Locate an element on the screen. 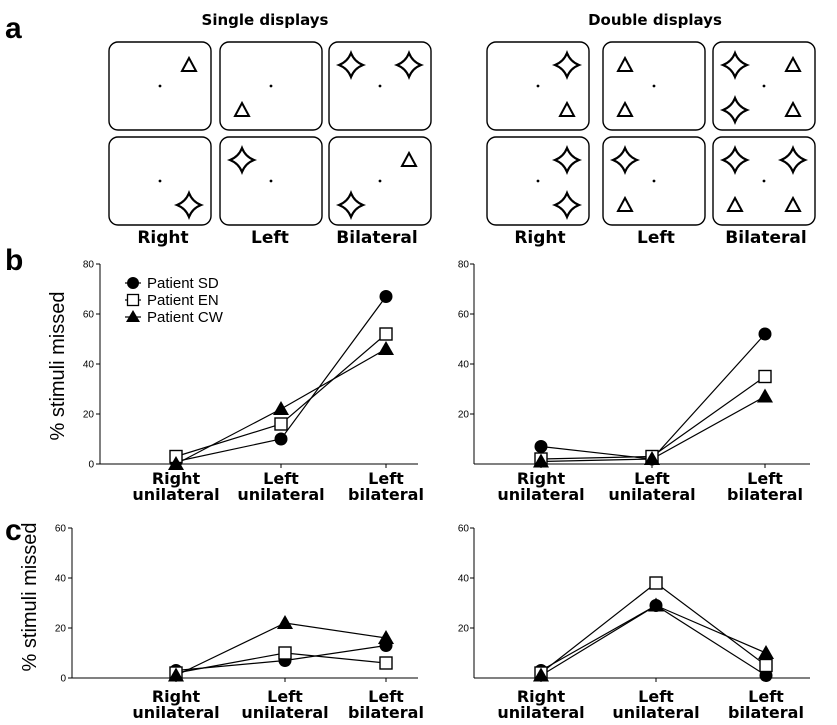 This screenshot has height=725, width=837. double-condition-right: Right is located at coordinates (539, 238).